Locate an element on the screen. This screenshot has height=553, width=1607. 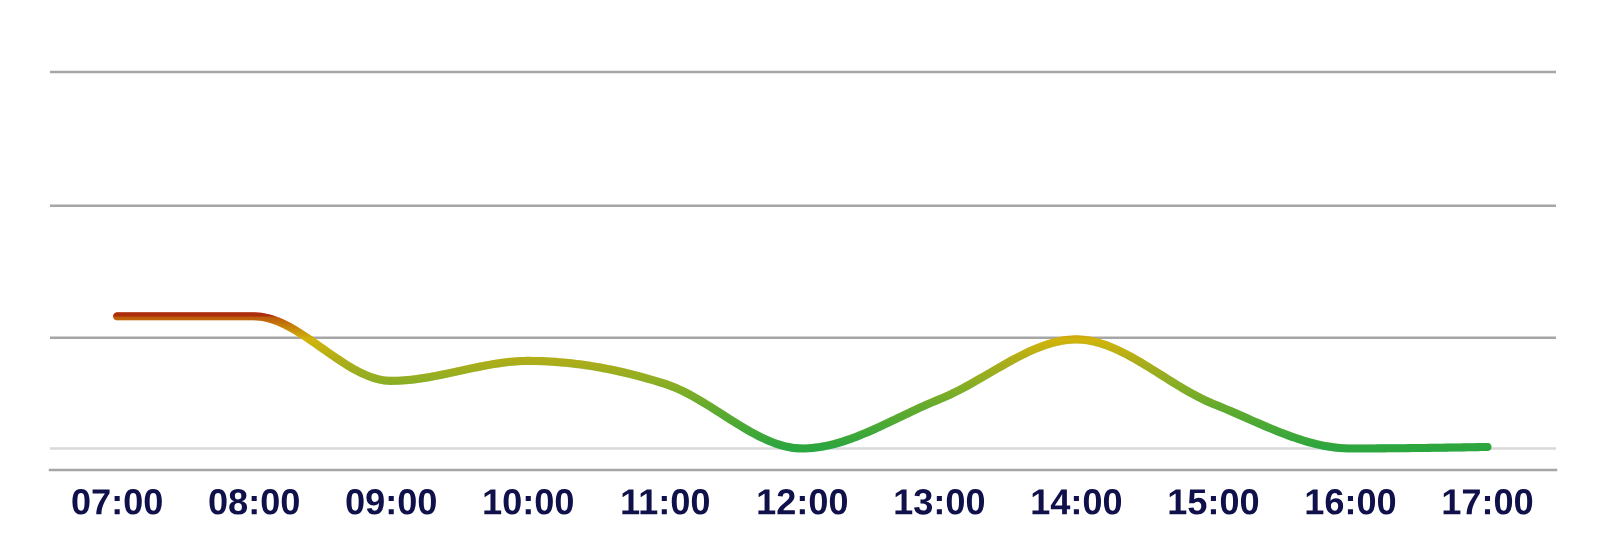
x-tick-label: 10:00 is located at coordinates (528, 502).